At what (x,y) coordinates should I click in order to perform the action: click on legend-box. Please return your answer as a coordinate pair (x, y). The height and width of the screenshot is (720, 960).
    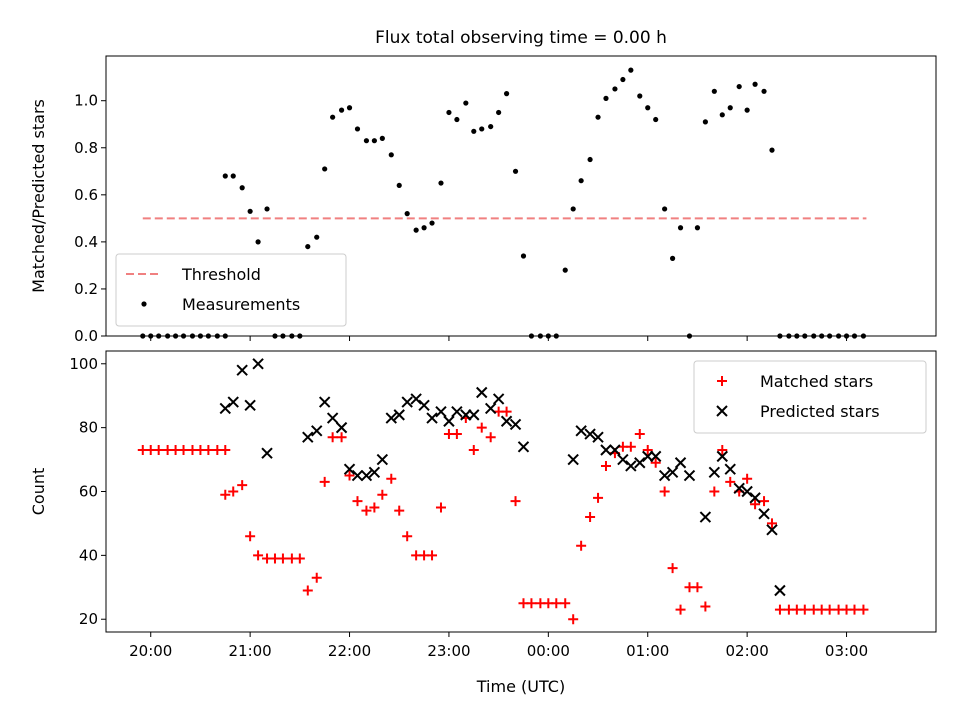
    Looking at the image, I should click on (231, 290).